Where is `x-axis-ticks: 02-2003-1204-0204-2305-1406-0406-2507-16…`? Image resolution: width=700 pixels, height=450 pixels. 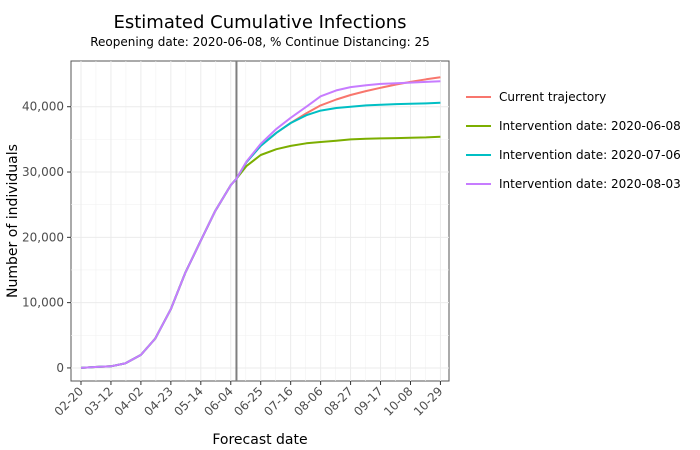 x-axis-ticks: 02-2003-1204-0204-2305-1406-0406-2507-16… is located at coordinates (249, 400).